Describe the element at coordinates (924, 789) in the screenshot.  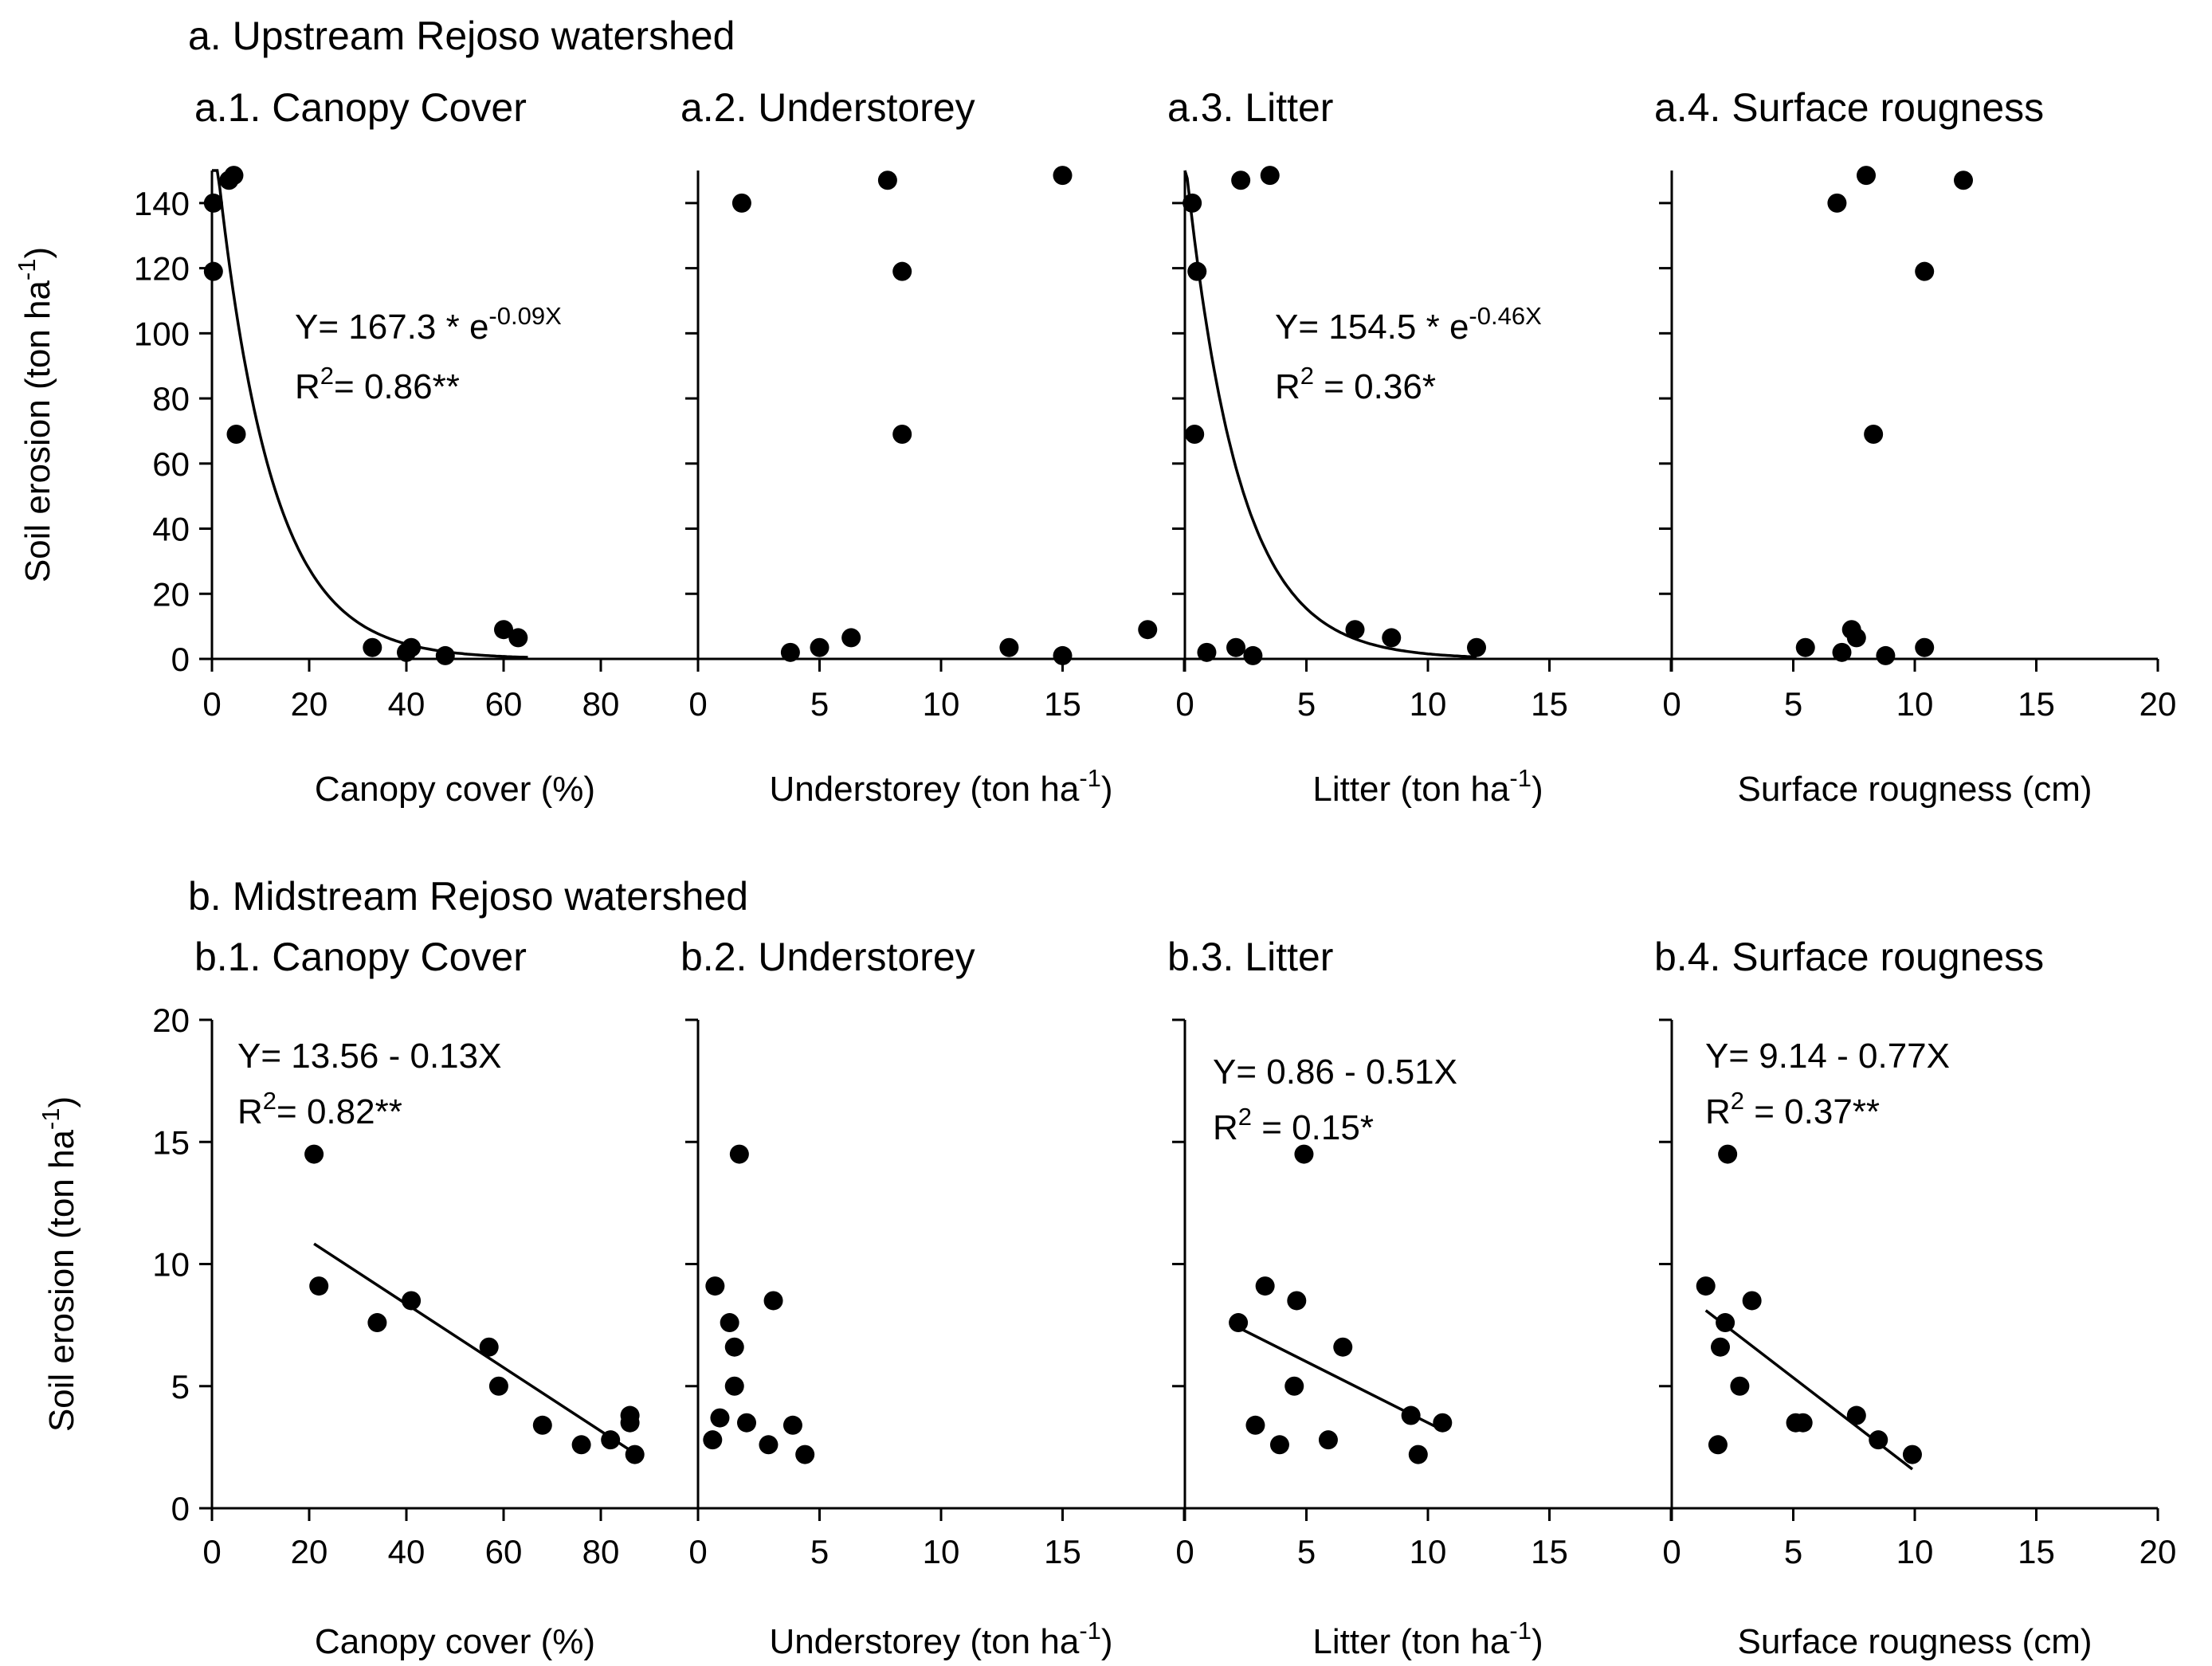
I see `x-axis-label-part: Understorey (ton ha` at that location.